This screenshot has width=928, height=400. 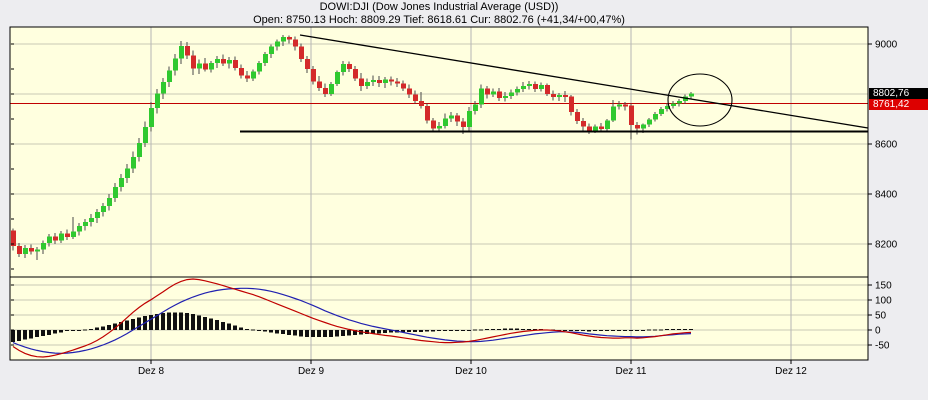 What do you see at coordinates (700, 100) in the screenshot?
I see `breakout-circle-annotation` at bounding box center [700, 100].